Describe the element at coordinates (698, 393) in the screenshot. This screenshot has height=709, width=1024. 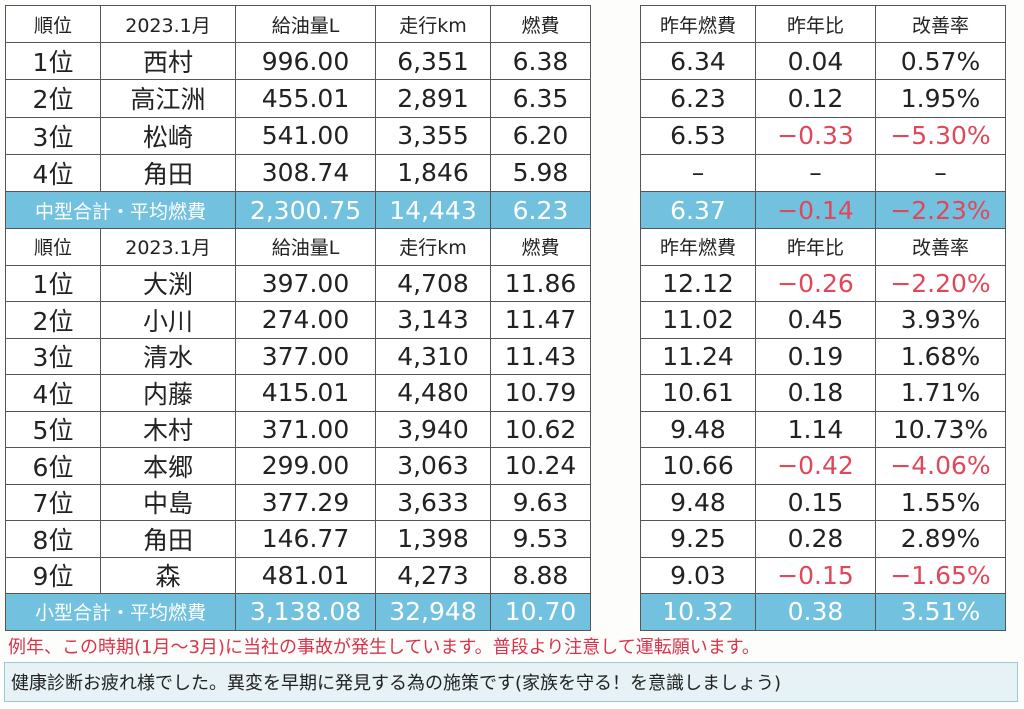
I see `table-cell: 10.61` at that location.